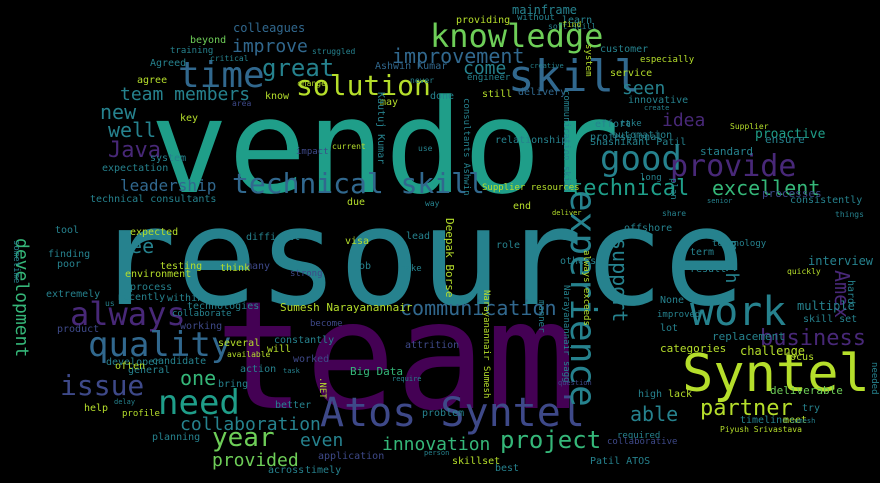 Image resolution: width=880 pixels, height=483 pixels. What do you see at coordinates (422, 80) in the screenshot?
I see `cloud-word: never` at bounding box center [422, 80].